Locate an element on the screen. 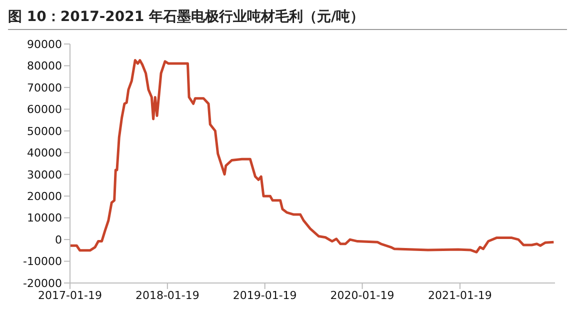 This screenshot has height=325, width=575. chart-title: 图 10：2017-2021 年石墨电极行业吨材毛利（元/吨） is located at coordinates (287, 19).